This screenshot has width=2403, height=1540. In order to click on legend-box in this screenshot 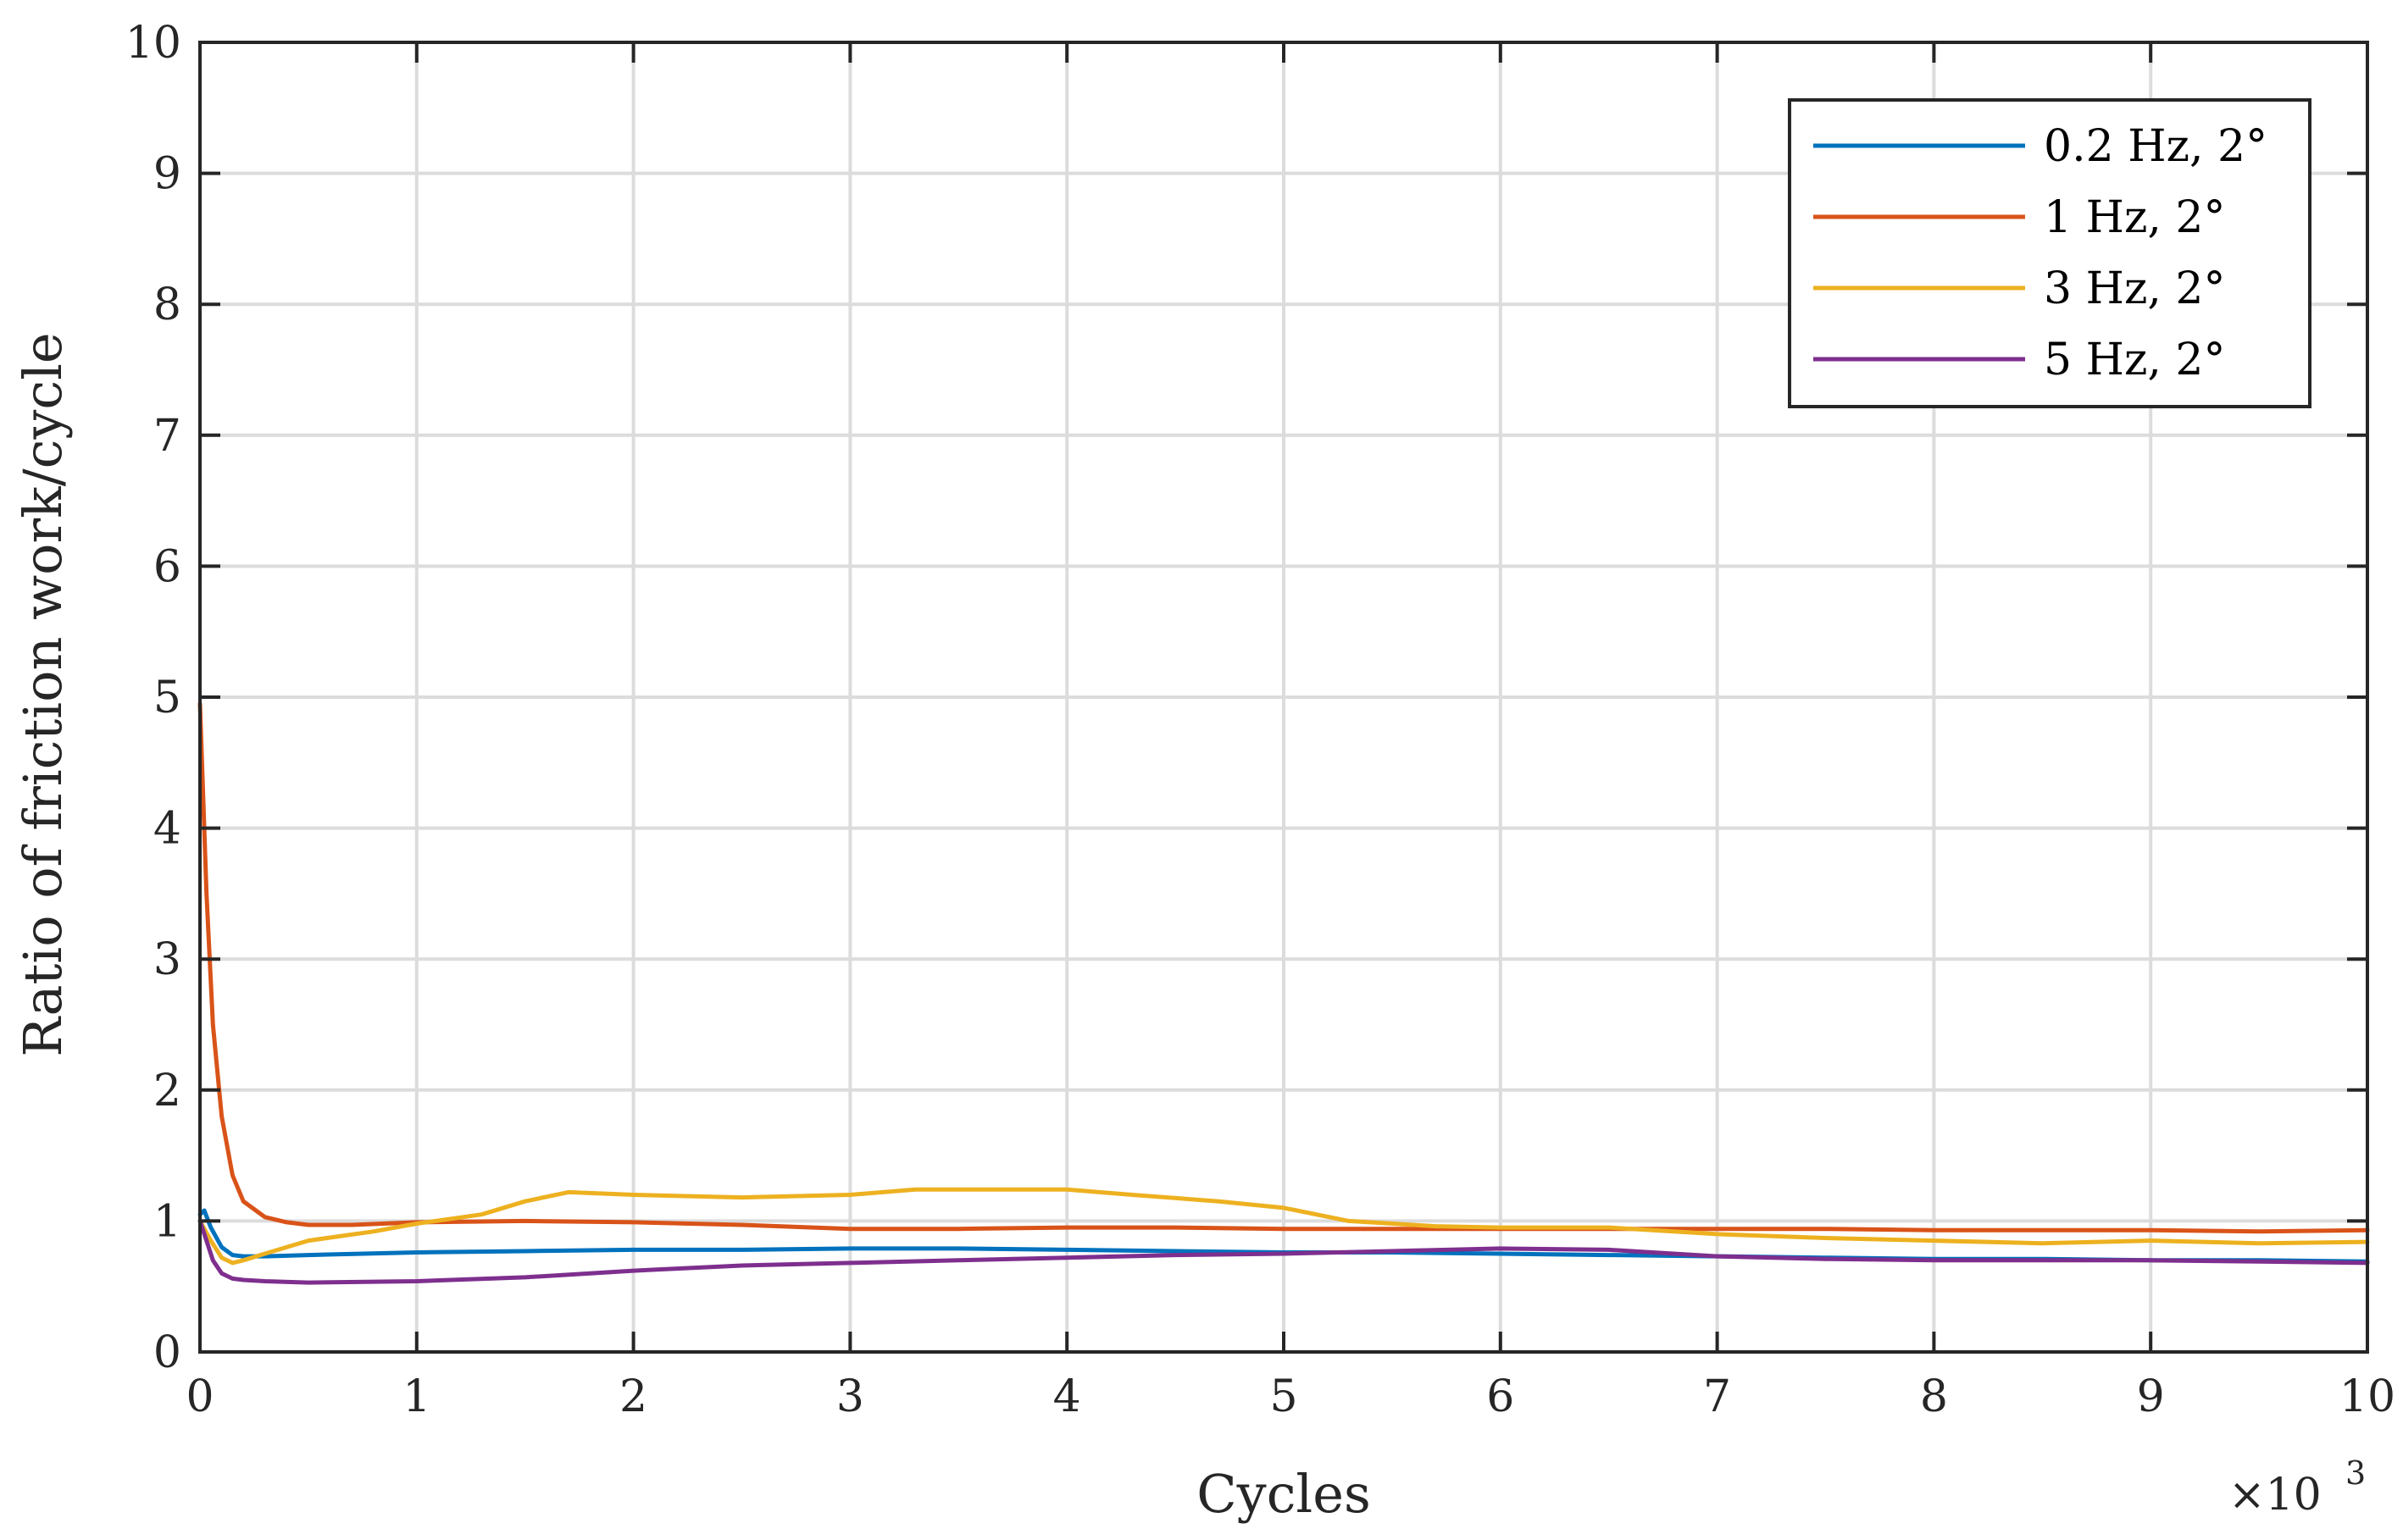, I will do `click(2049, 253)`.